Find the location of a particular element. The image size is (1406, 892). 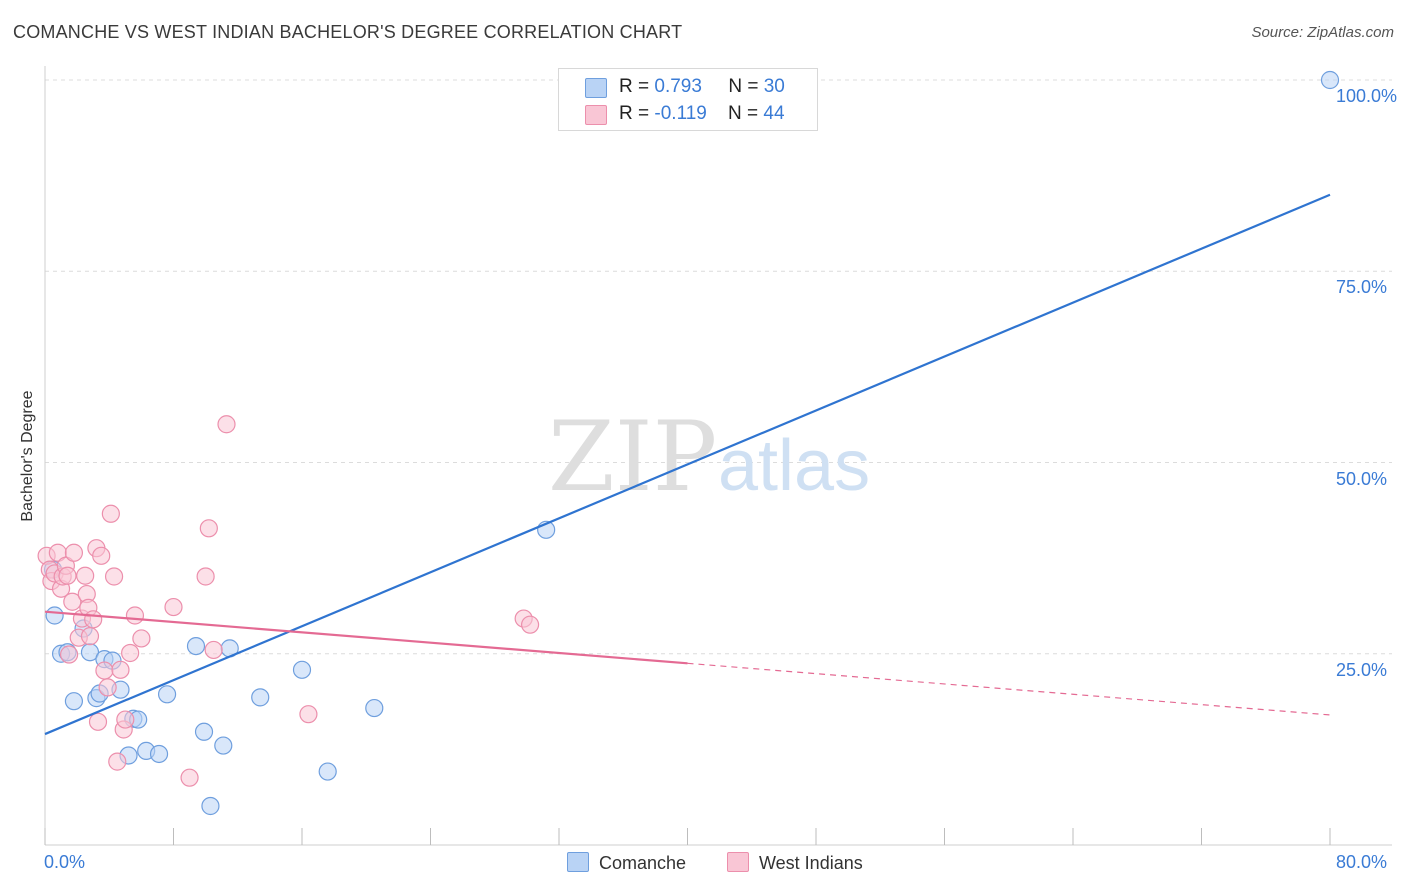

comanche-swatch is located at coordinates (596, 88).